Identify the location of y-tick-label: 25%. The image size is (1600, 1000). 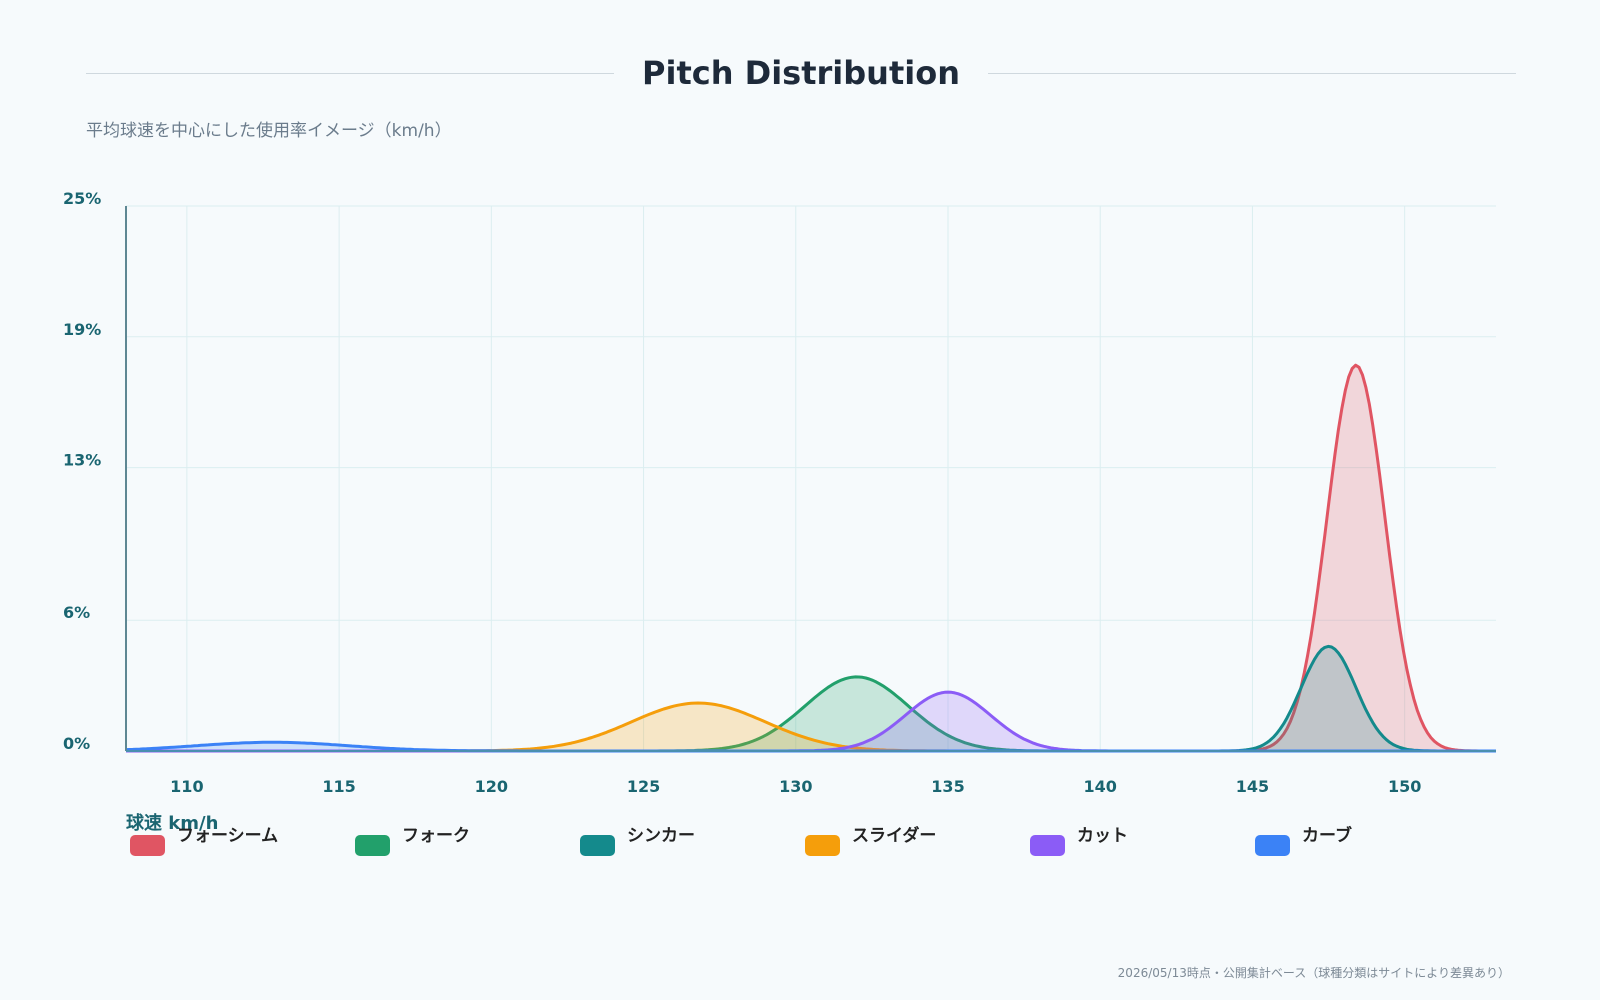
(82, 198).